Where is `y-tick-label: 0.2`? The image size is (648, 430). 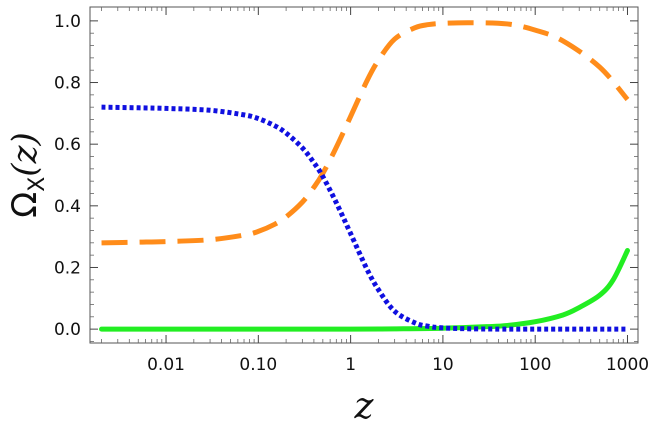 y-tick-label: 0.2 is located at coordinates (67, 268).